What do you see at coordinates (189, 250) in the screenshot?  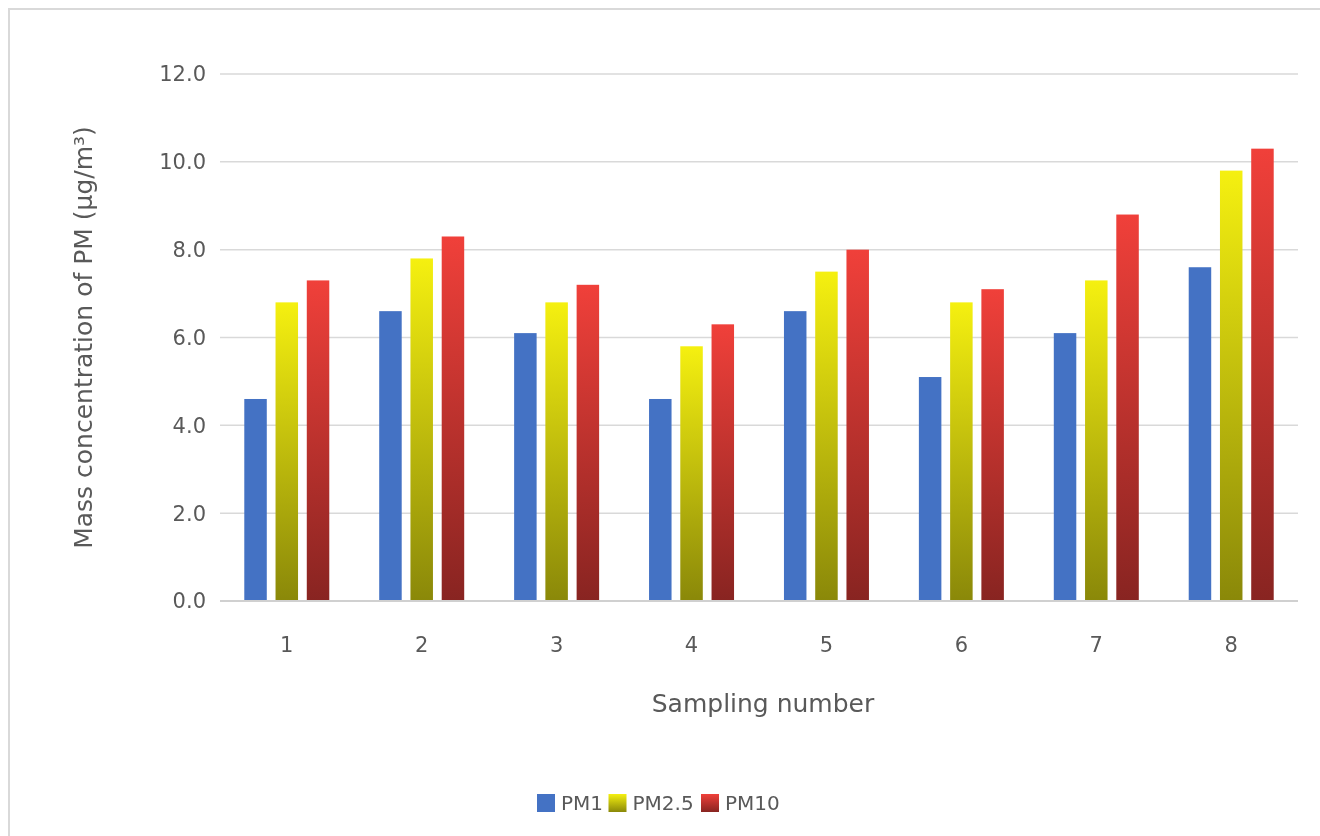 I see `y-tick-label: 8.0` at bounding box center [189, 250].